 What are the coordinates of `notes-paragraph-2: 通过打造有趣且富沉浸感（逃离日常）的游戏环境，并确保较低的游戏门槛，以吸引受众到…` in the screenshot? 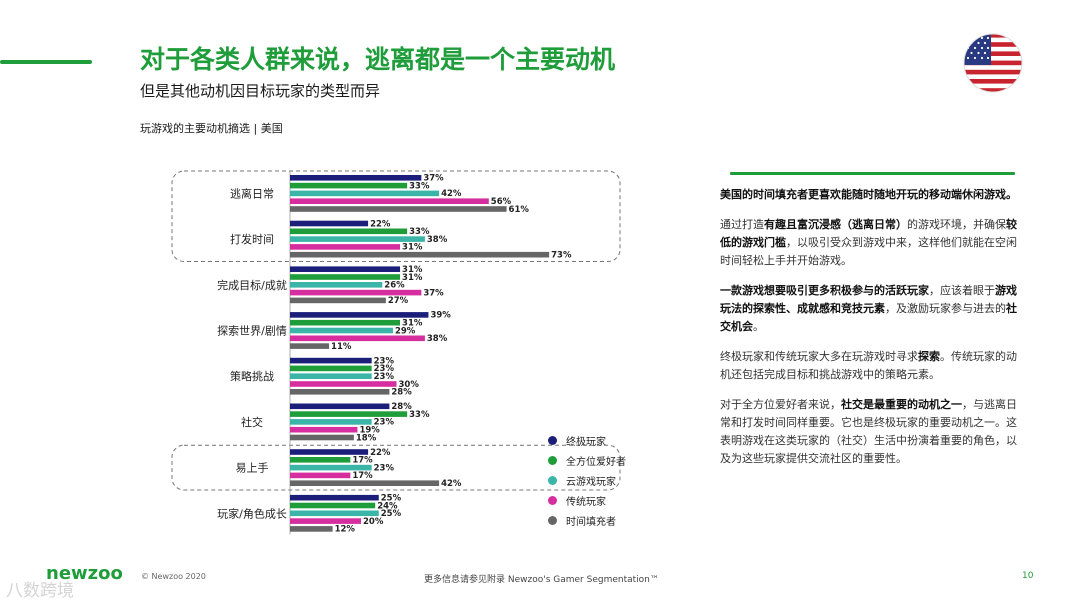 It's located at (868, 242).